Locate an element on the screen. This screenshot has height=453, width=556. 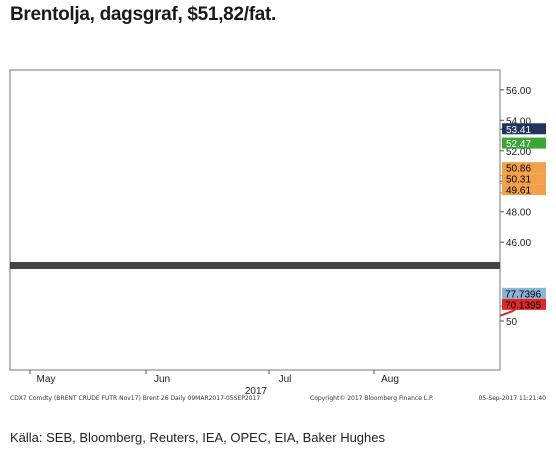
footer-middle: Copyright© 2017 Bloomberg Finance L.P. is located at coordinates (372, 398).